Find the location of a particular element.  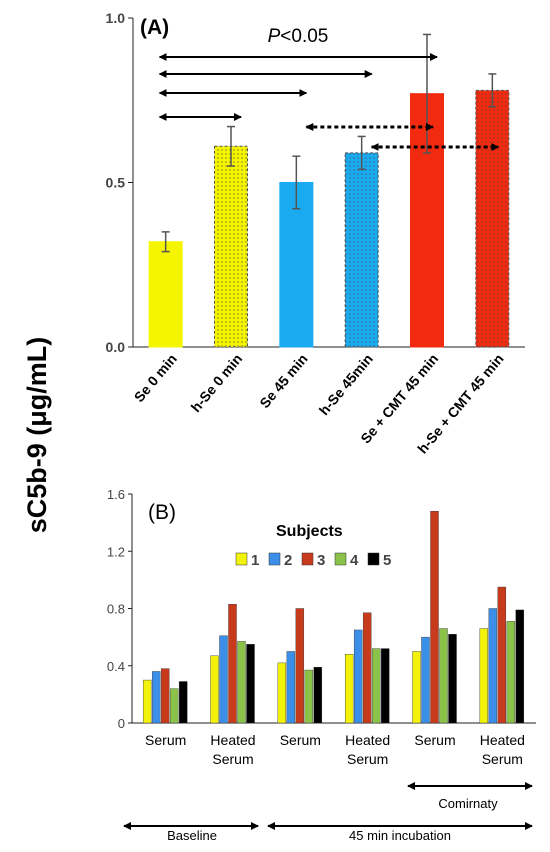

p-value-annotation: P<0.05 is located at coordinates (298, 36).